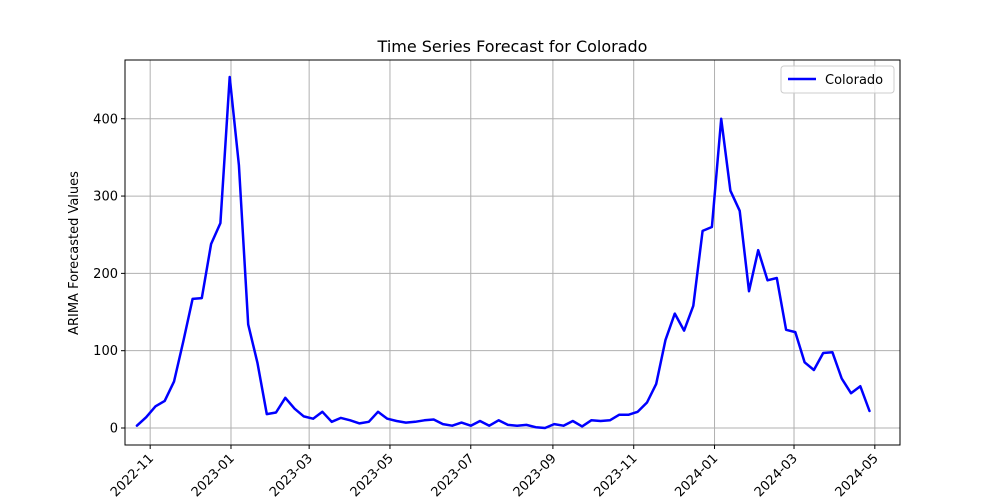 The height and width of the screenshot is (500, 1000). Describe the element at coordinates (74, 253) in the screenshot. I see `y-axis-label: ARIMA Forecasted Values` at that location.